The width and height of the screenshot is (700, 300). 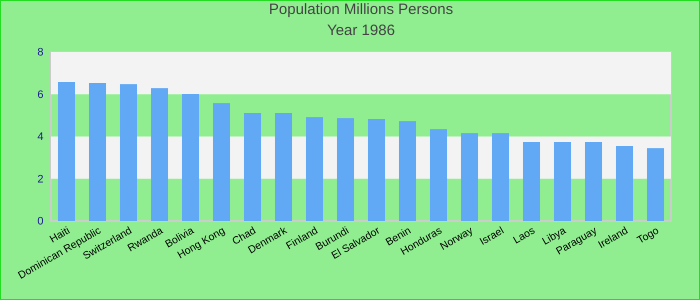 I want to click on y-tick-label: 8, so click(x=40, y=52).